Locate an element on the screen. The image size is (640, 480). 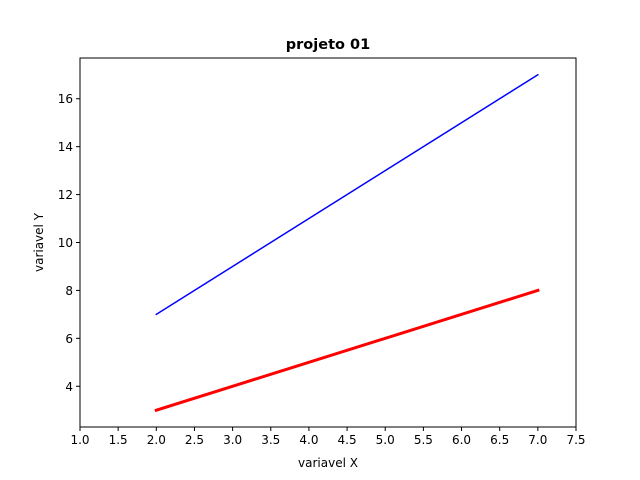
x-tick-label: 6.5 is located at coordinates (499, 440).